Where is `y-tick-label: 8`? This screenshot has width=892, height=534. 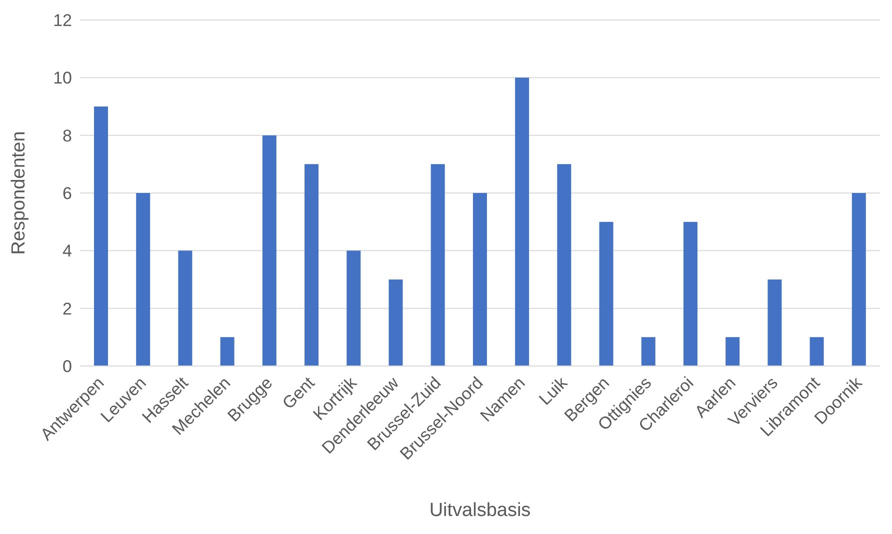 y-tick-label: 8 is located at coordinates (67, 136).